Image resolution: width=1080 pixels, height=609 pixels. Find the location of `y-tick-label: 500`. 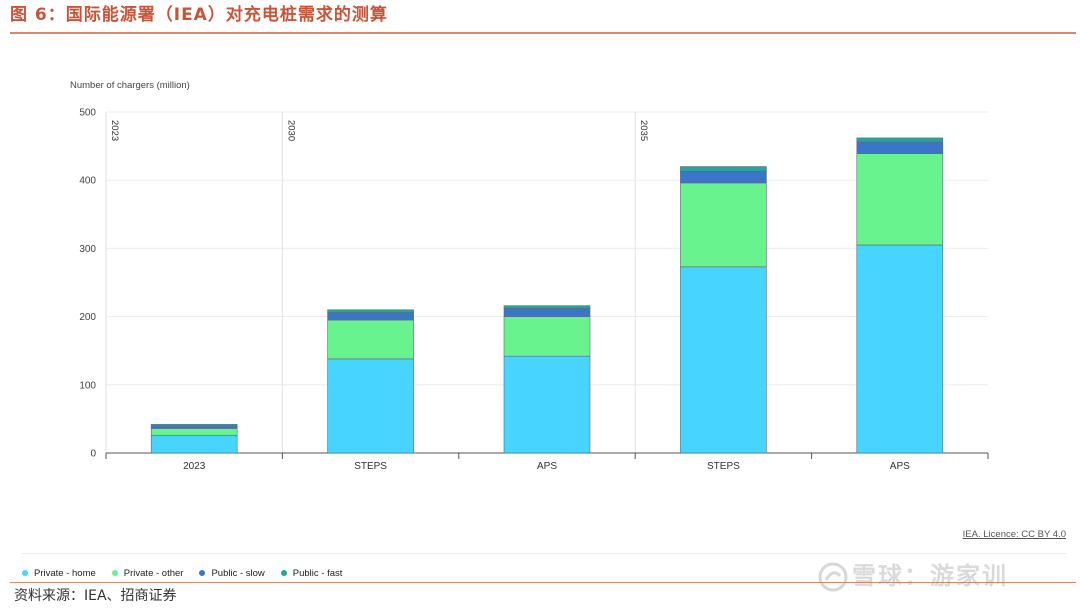

y-tick-label: 500 is located at coordinates (87, 113).